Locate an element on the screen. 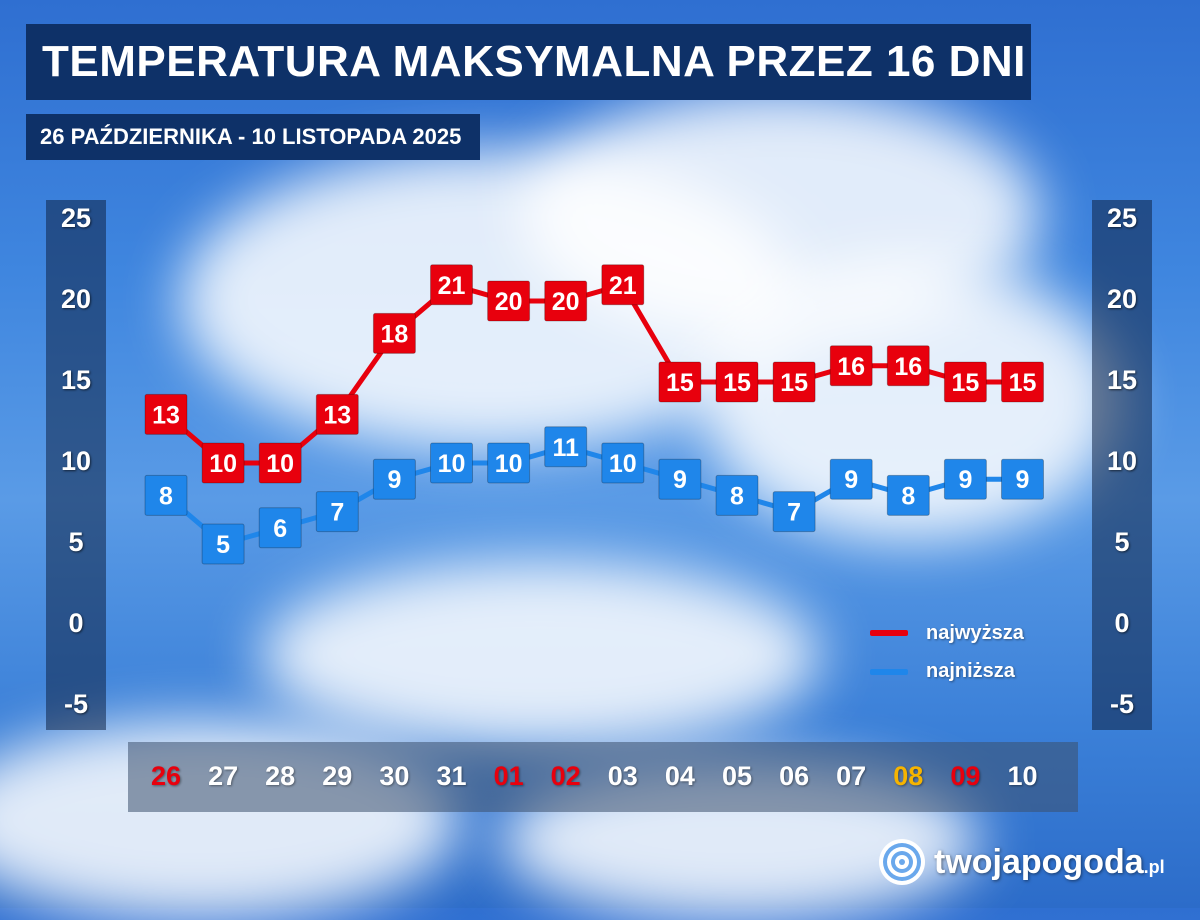 The height and width of the screenshot is (920, 1200). series-line-low is located at coordinates (593, 495).